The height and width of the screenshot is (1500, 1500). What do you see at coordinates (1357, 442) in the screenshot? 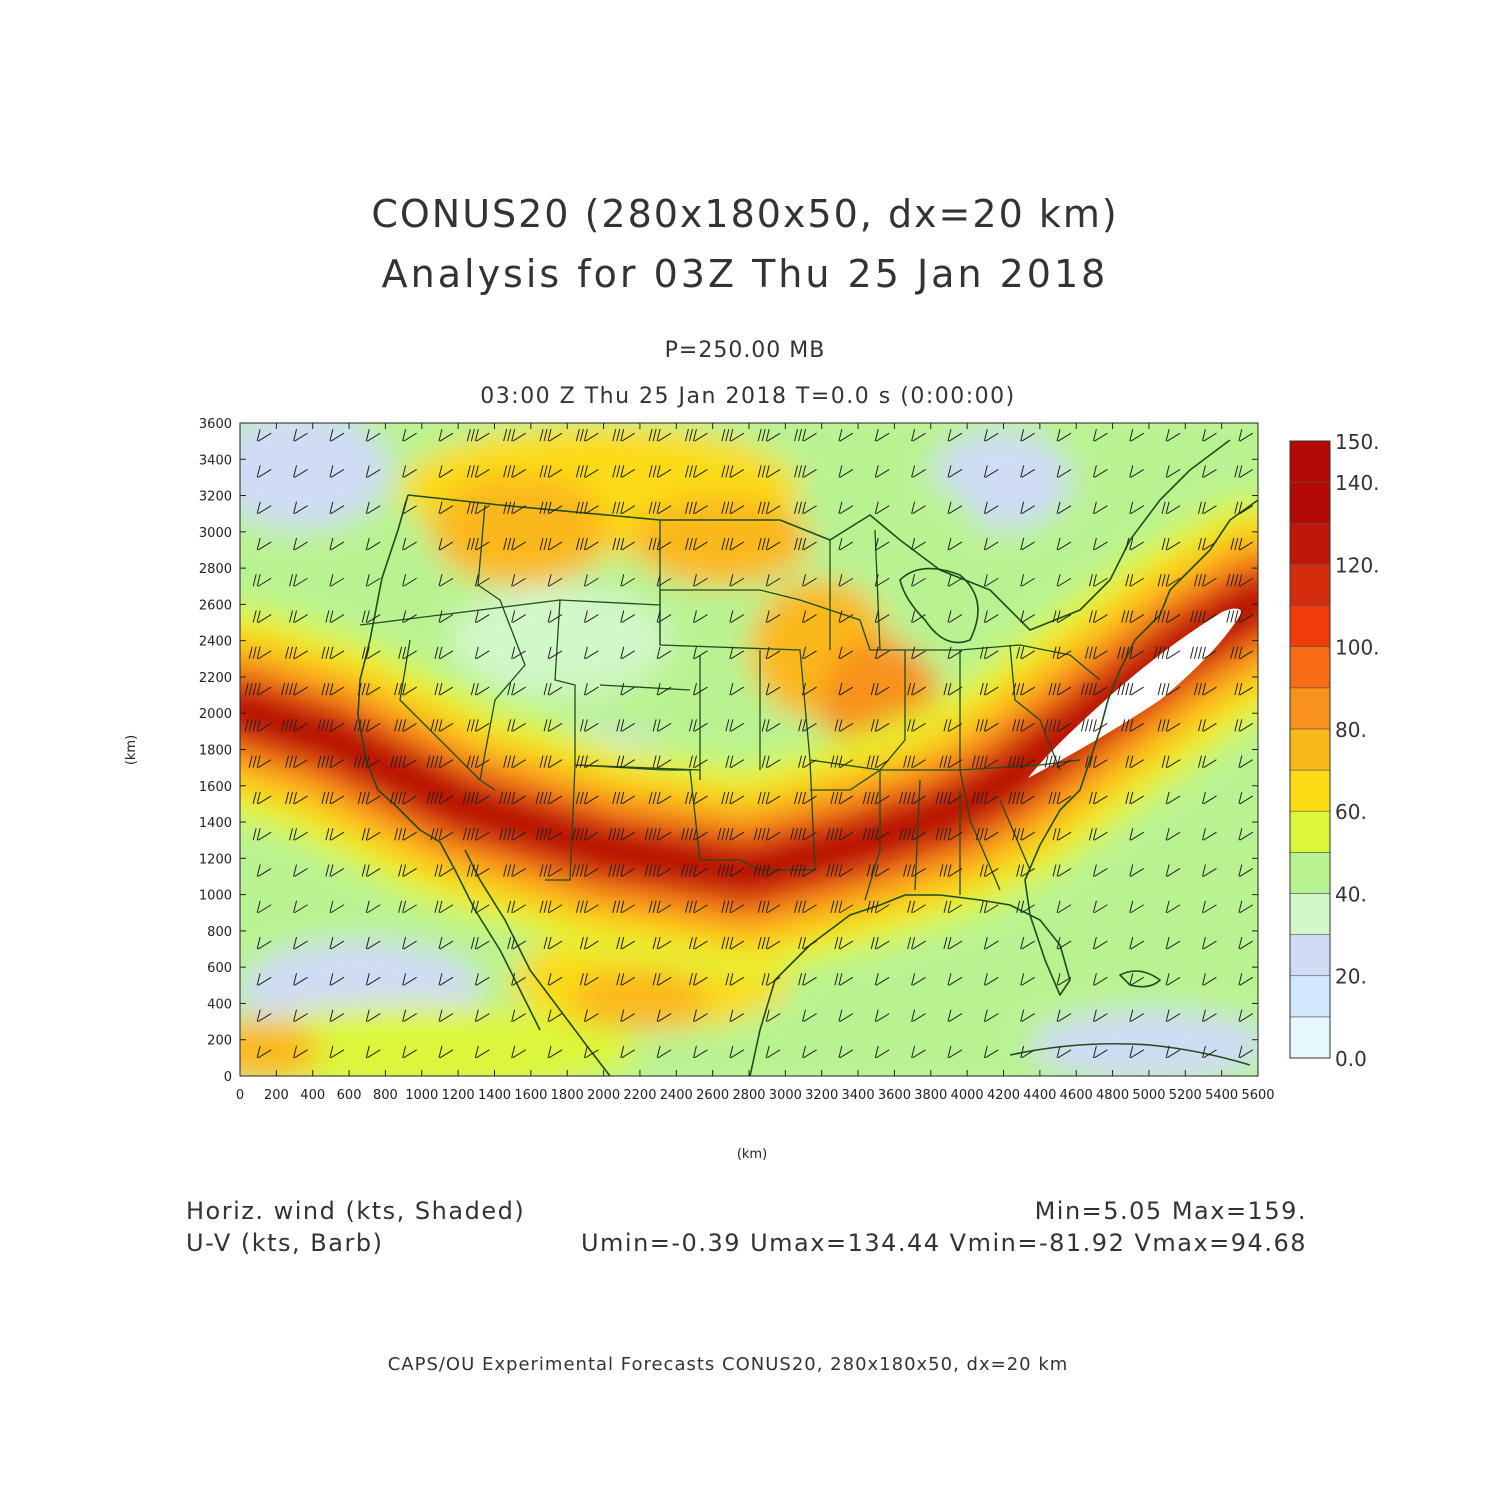
I see `colorbar-label: 150.` at bounding box center [1357, 442].